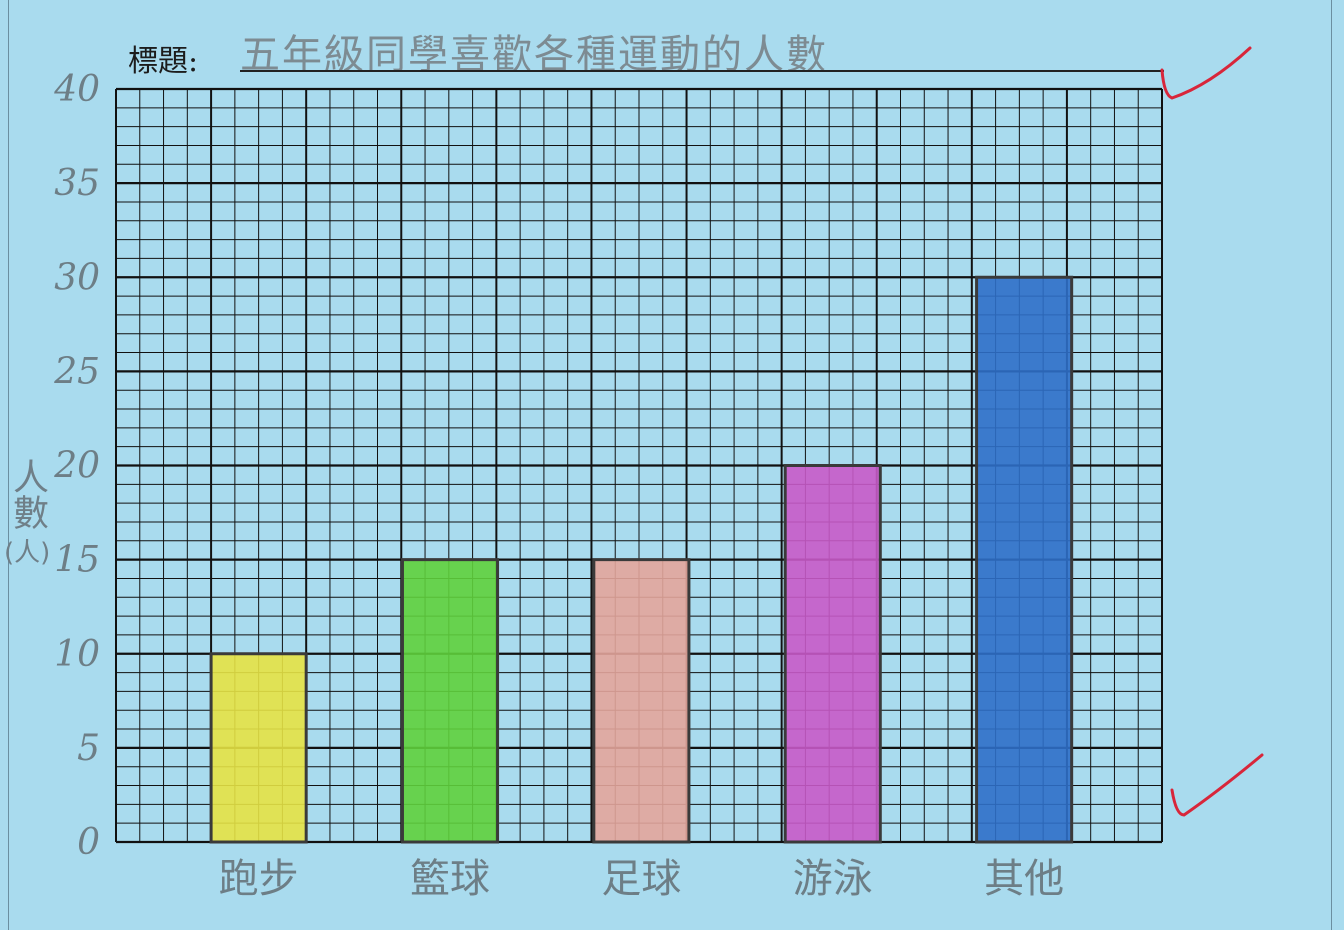 The height and width of the screenshot is (930, 1344). I want to click on y-tick-label: 10, so click(77, 654).